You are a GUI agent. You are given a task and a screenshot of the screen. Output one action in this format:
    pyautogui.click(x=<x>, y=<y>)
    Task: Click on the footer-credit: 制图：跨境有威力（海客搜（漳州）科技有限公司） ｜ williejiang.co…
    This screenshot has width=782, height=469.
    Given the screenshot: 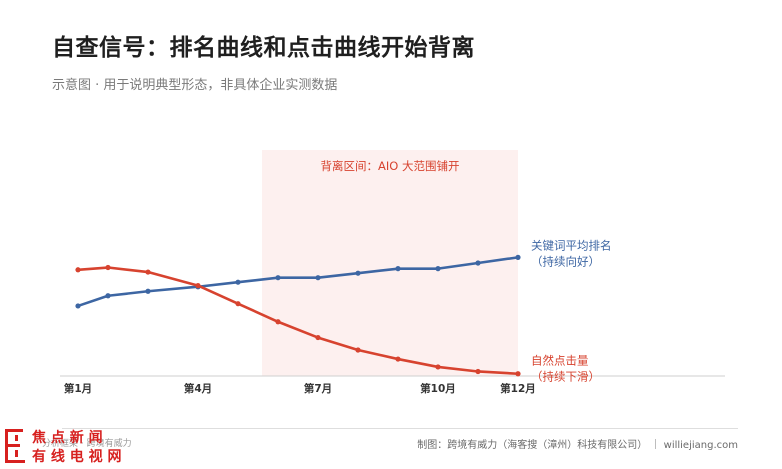 What is the action you would take?
    pyautogui.click(x=577, y=445)
    